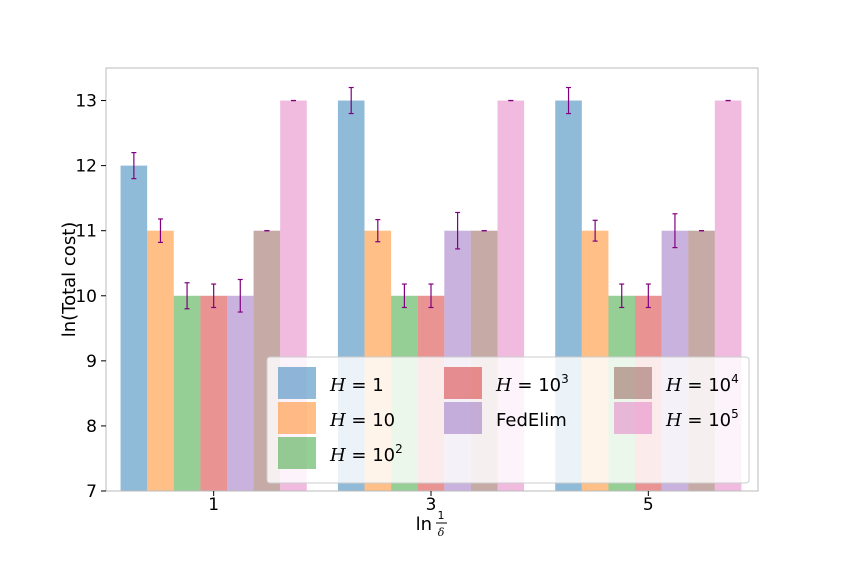 Image resolution: width=843 pixels, height=562 pixels. Describe the element at coordinates (532, 384) in the screenshot. I see `legend-label: H = 103` at that location.